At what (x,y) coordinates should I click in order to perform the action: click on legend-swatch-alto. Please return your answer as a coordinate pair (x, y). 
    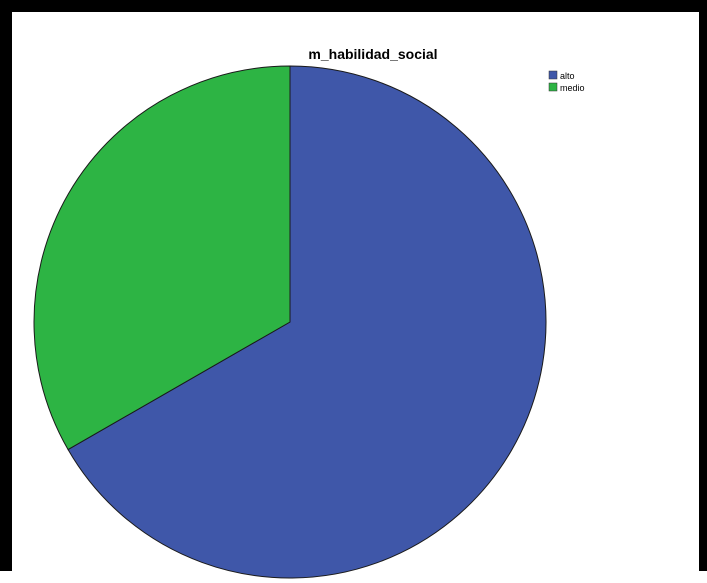
    Looking at the image, I should click on (553, 75).